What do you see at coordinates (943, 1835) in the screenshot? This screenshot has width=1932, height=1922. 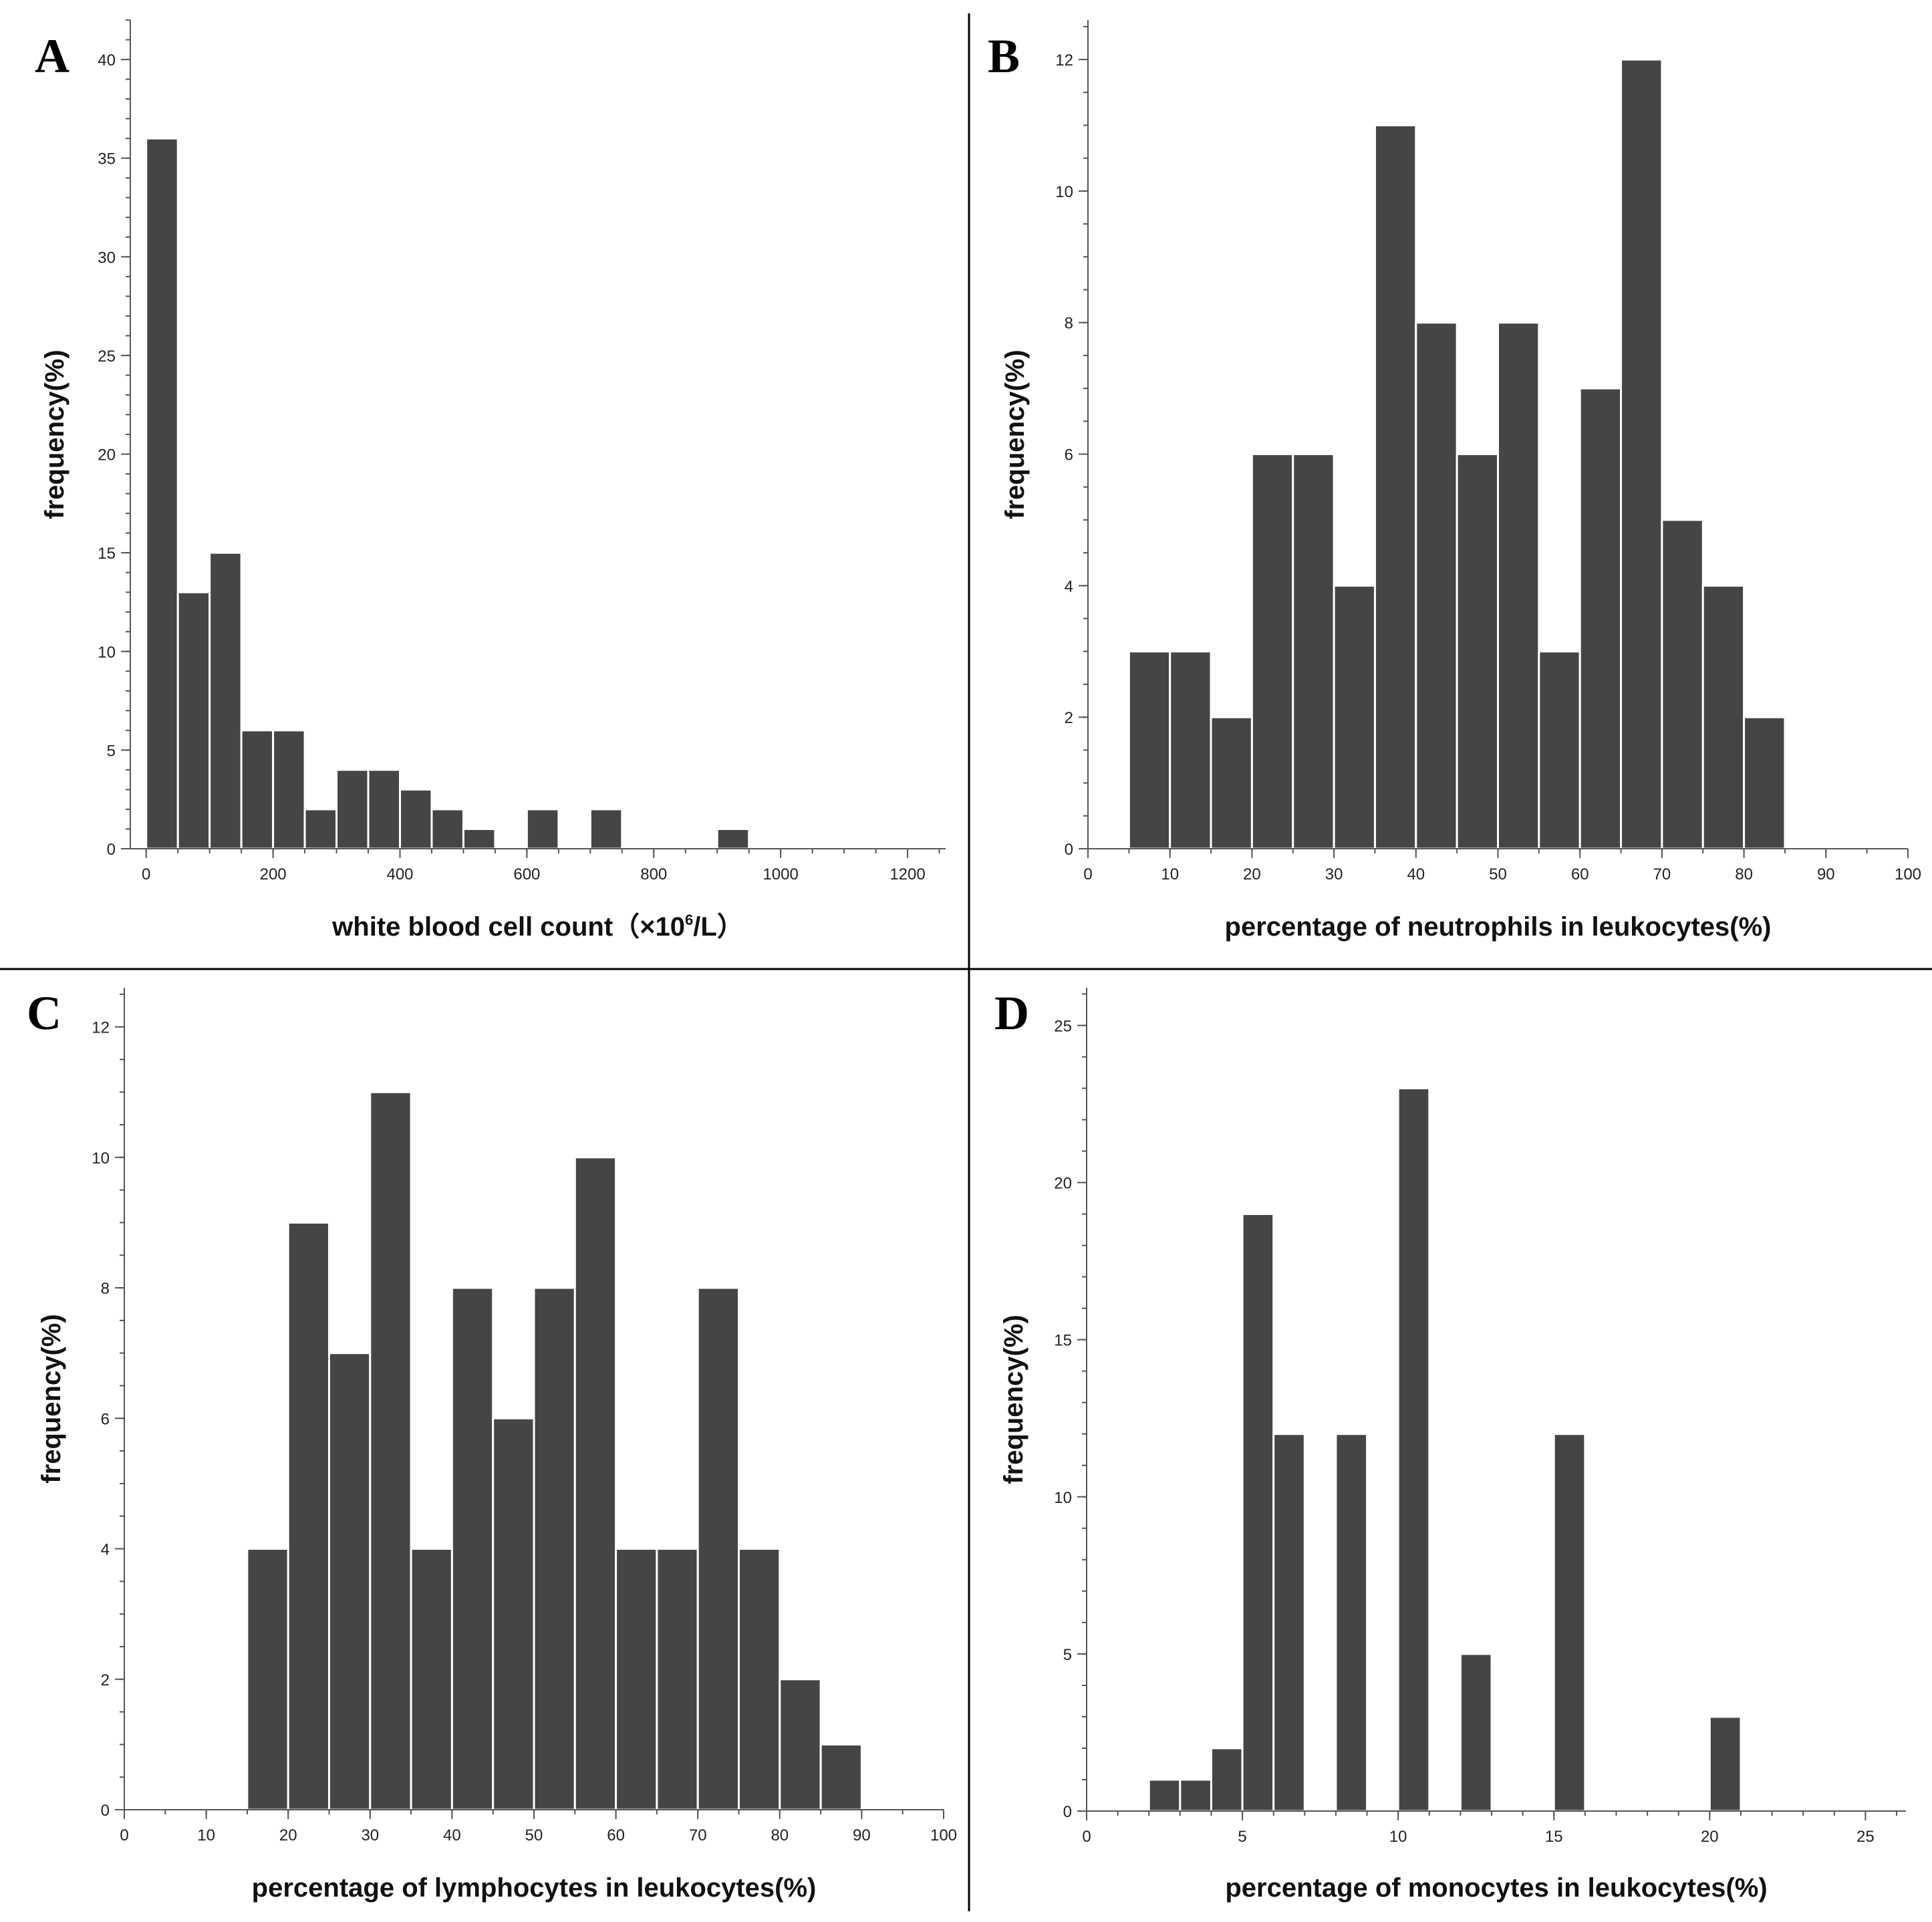 I see `x-tick-label-c: 100` at bounding box center [943, 1835].